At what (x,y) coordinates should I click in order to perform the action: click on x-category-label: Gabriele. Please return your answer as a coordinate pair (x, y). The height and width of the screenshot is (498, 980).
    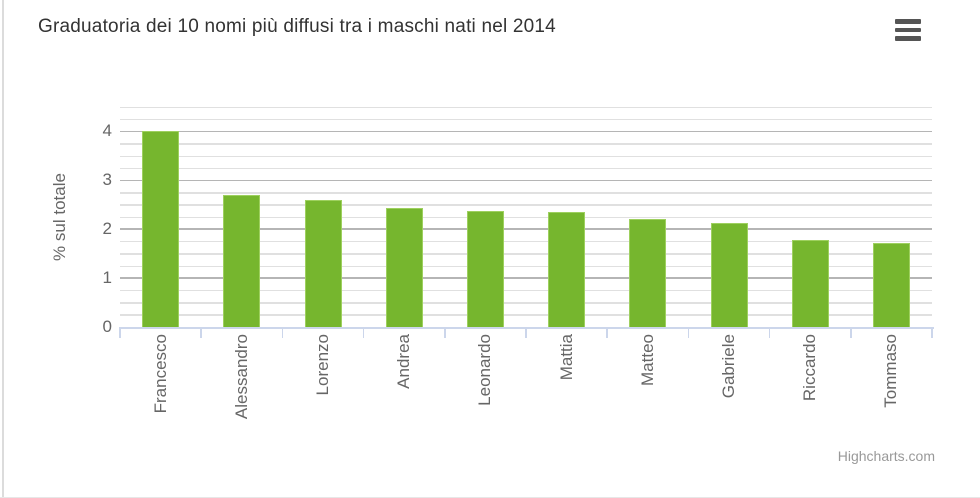
    Looking at the image, I should click on (728, 366).